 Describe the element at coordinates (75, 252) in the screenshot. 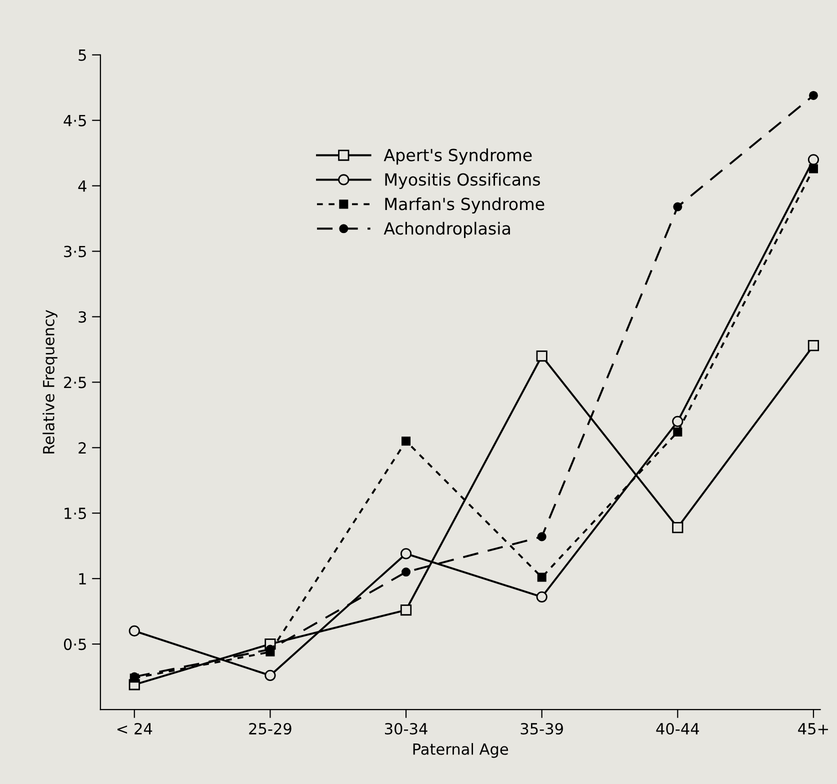

I see `y-tick-label: 3·5` at that location.